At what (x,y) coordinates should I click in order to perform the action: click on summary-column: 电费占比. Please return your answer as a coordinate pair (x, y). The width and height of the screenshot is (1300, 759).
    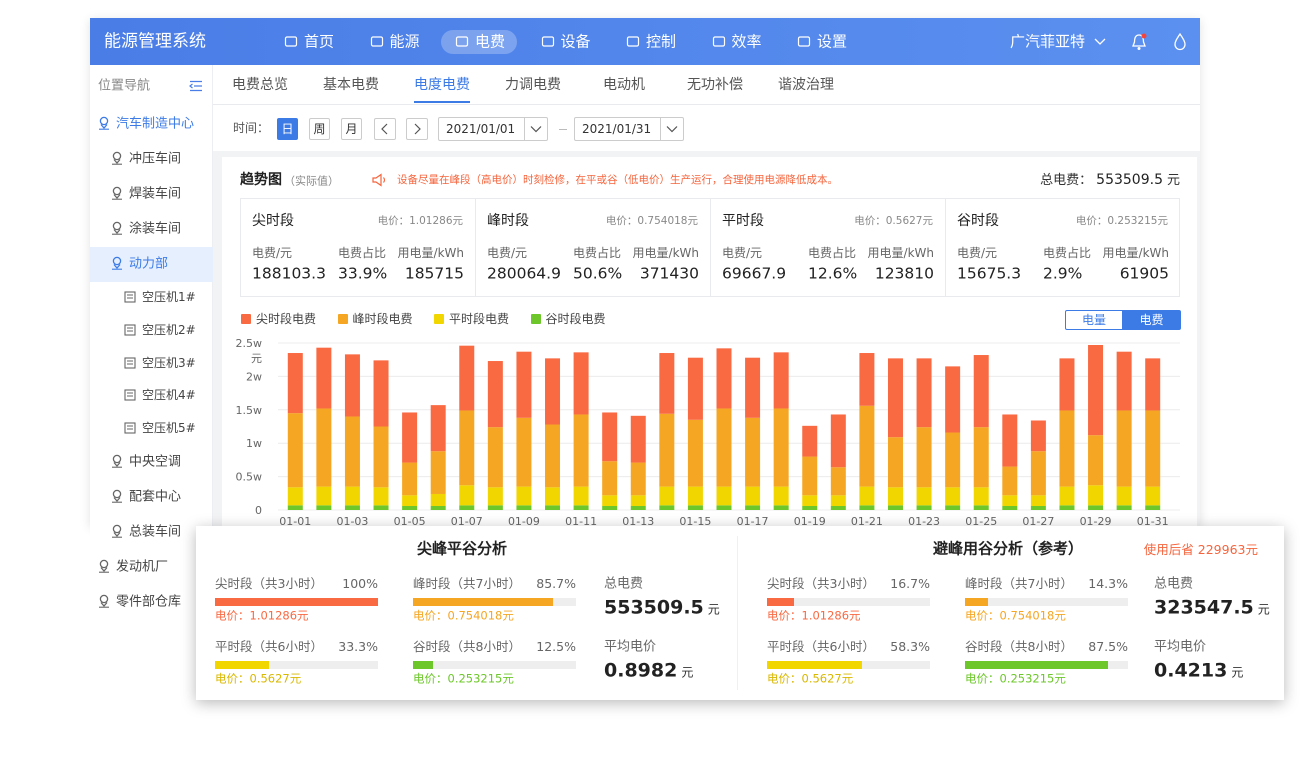
    Looking at the image, I should click on (832, 253).